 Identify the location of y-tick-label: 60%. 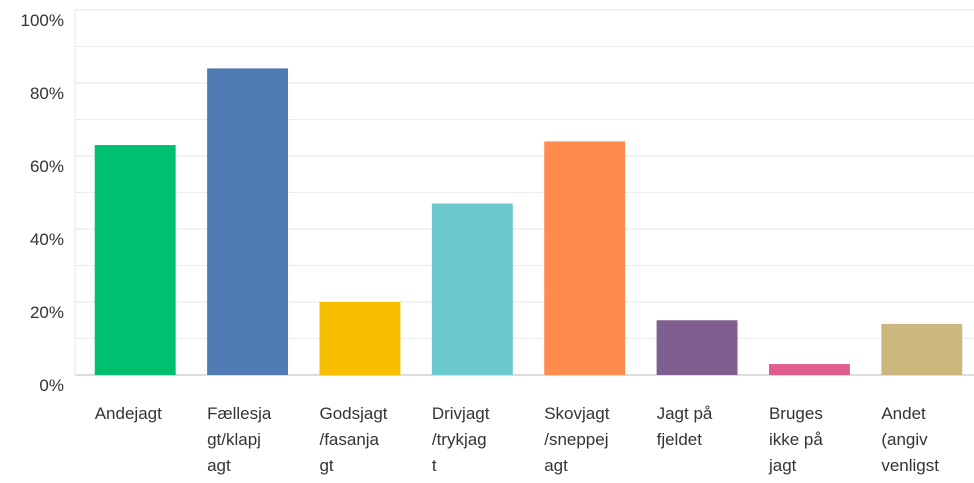
(47, 166).